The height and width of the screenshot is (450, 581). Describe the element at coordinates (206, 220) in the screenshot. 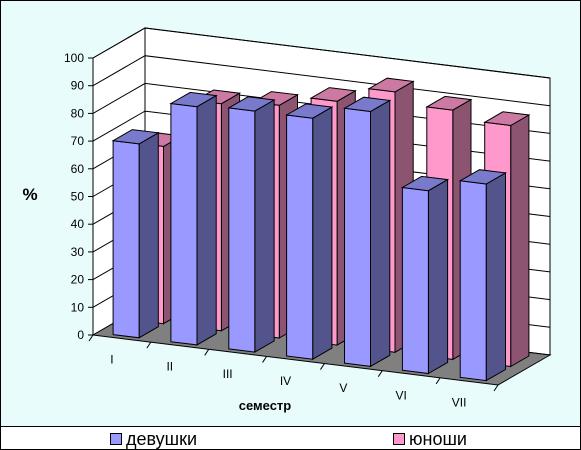

I see `bar-s1-II-side` at that location.